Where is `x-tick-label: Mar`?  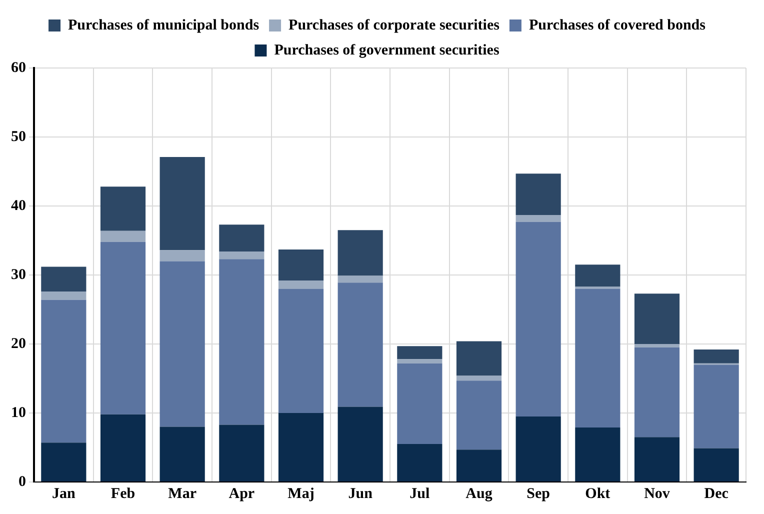
x-tick-label: Mar is located at coordinates (182, 494).